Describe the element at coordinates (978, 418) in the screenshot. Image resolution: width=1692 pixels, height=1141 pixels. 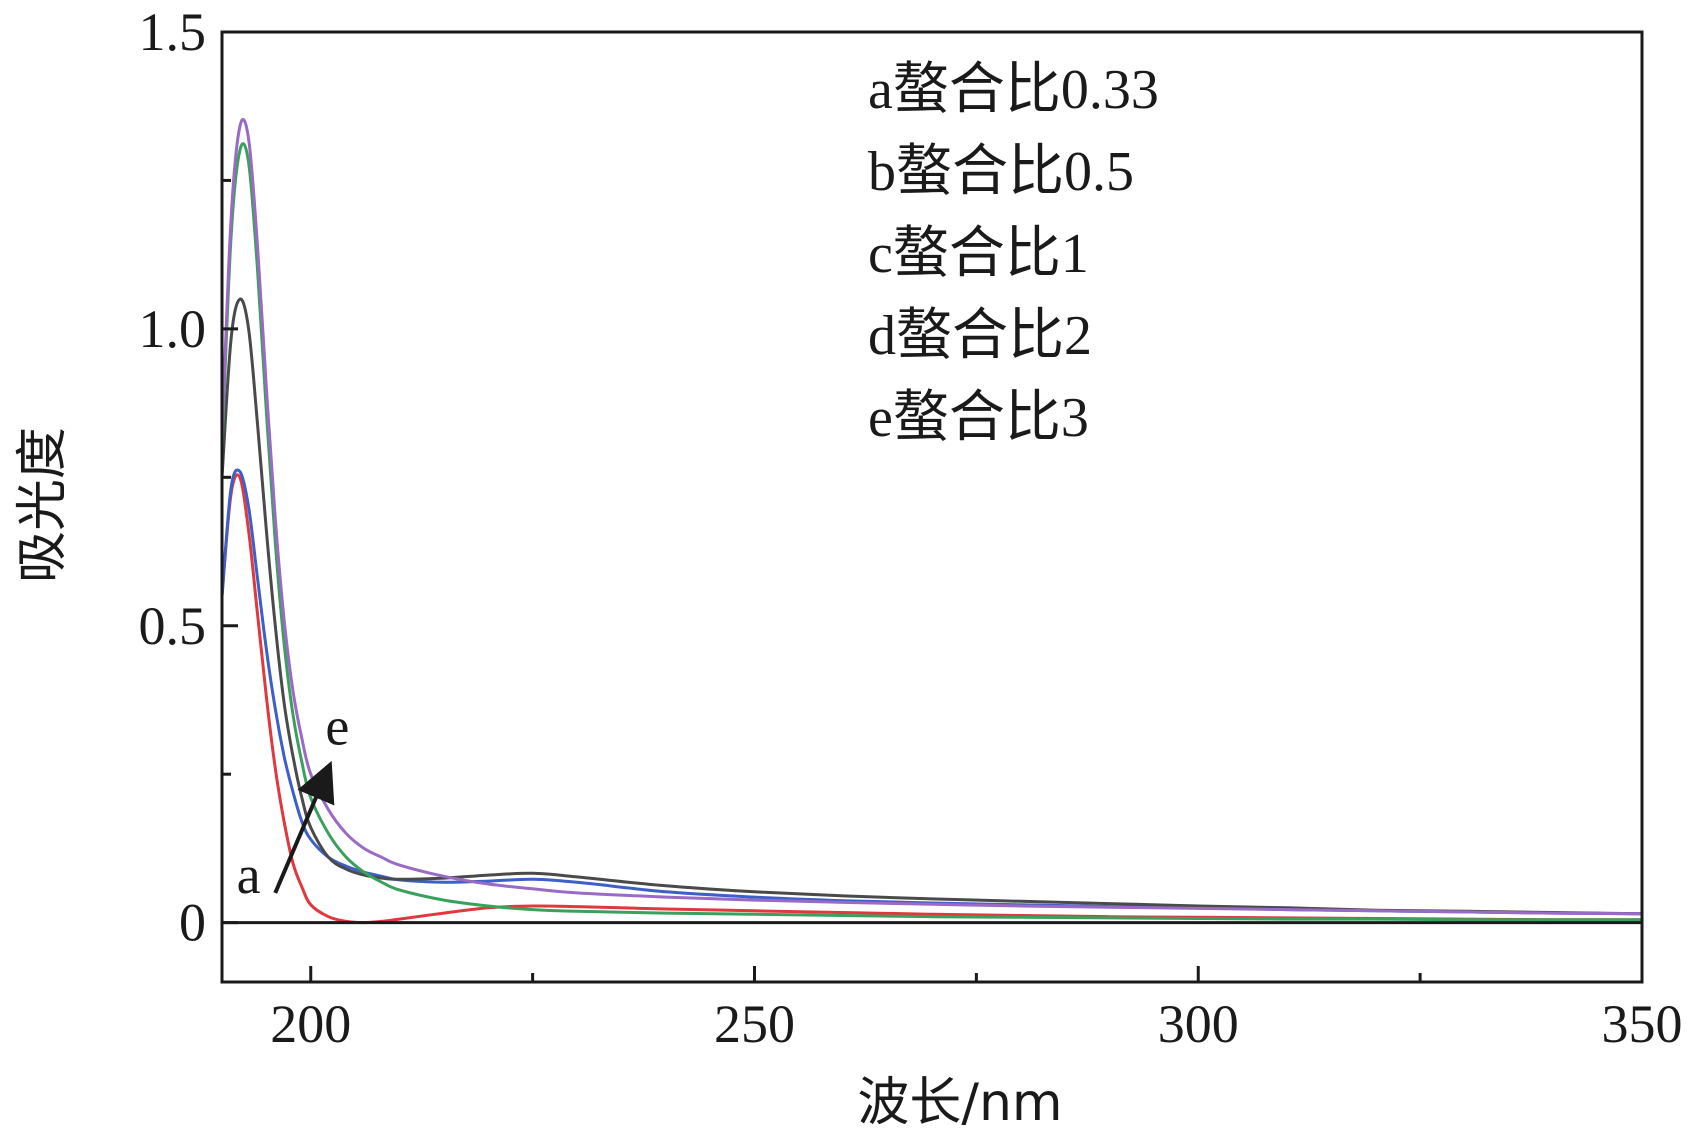
I see `legend-entry-e: e螯合比3` at that location.